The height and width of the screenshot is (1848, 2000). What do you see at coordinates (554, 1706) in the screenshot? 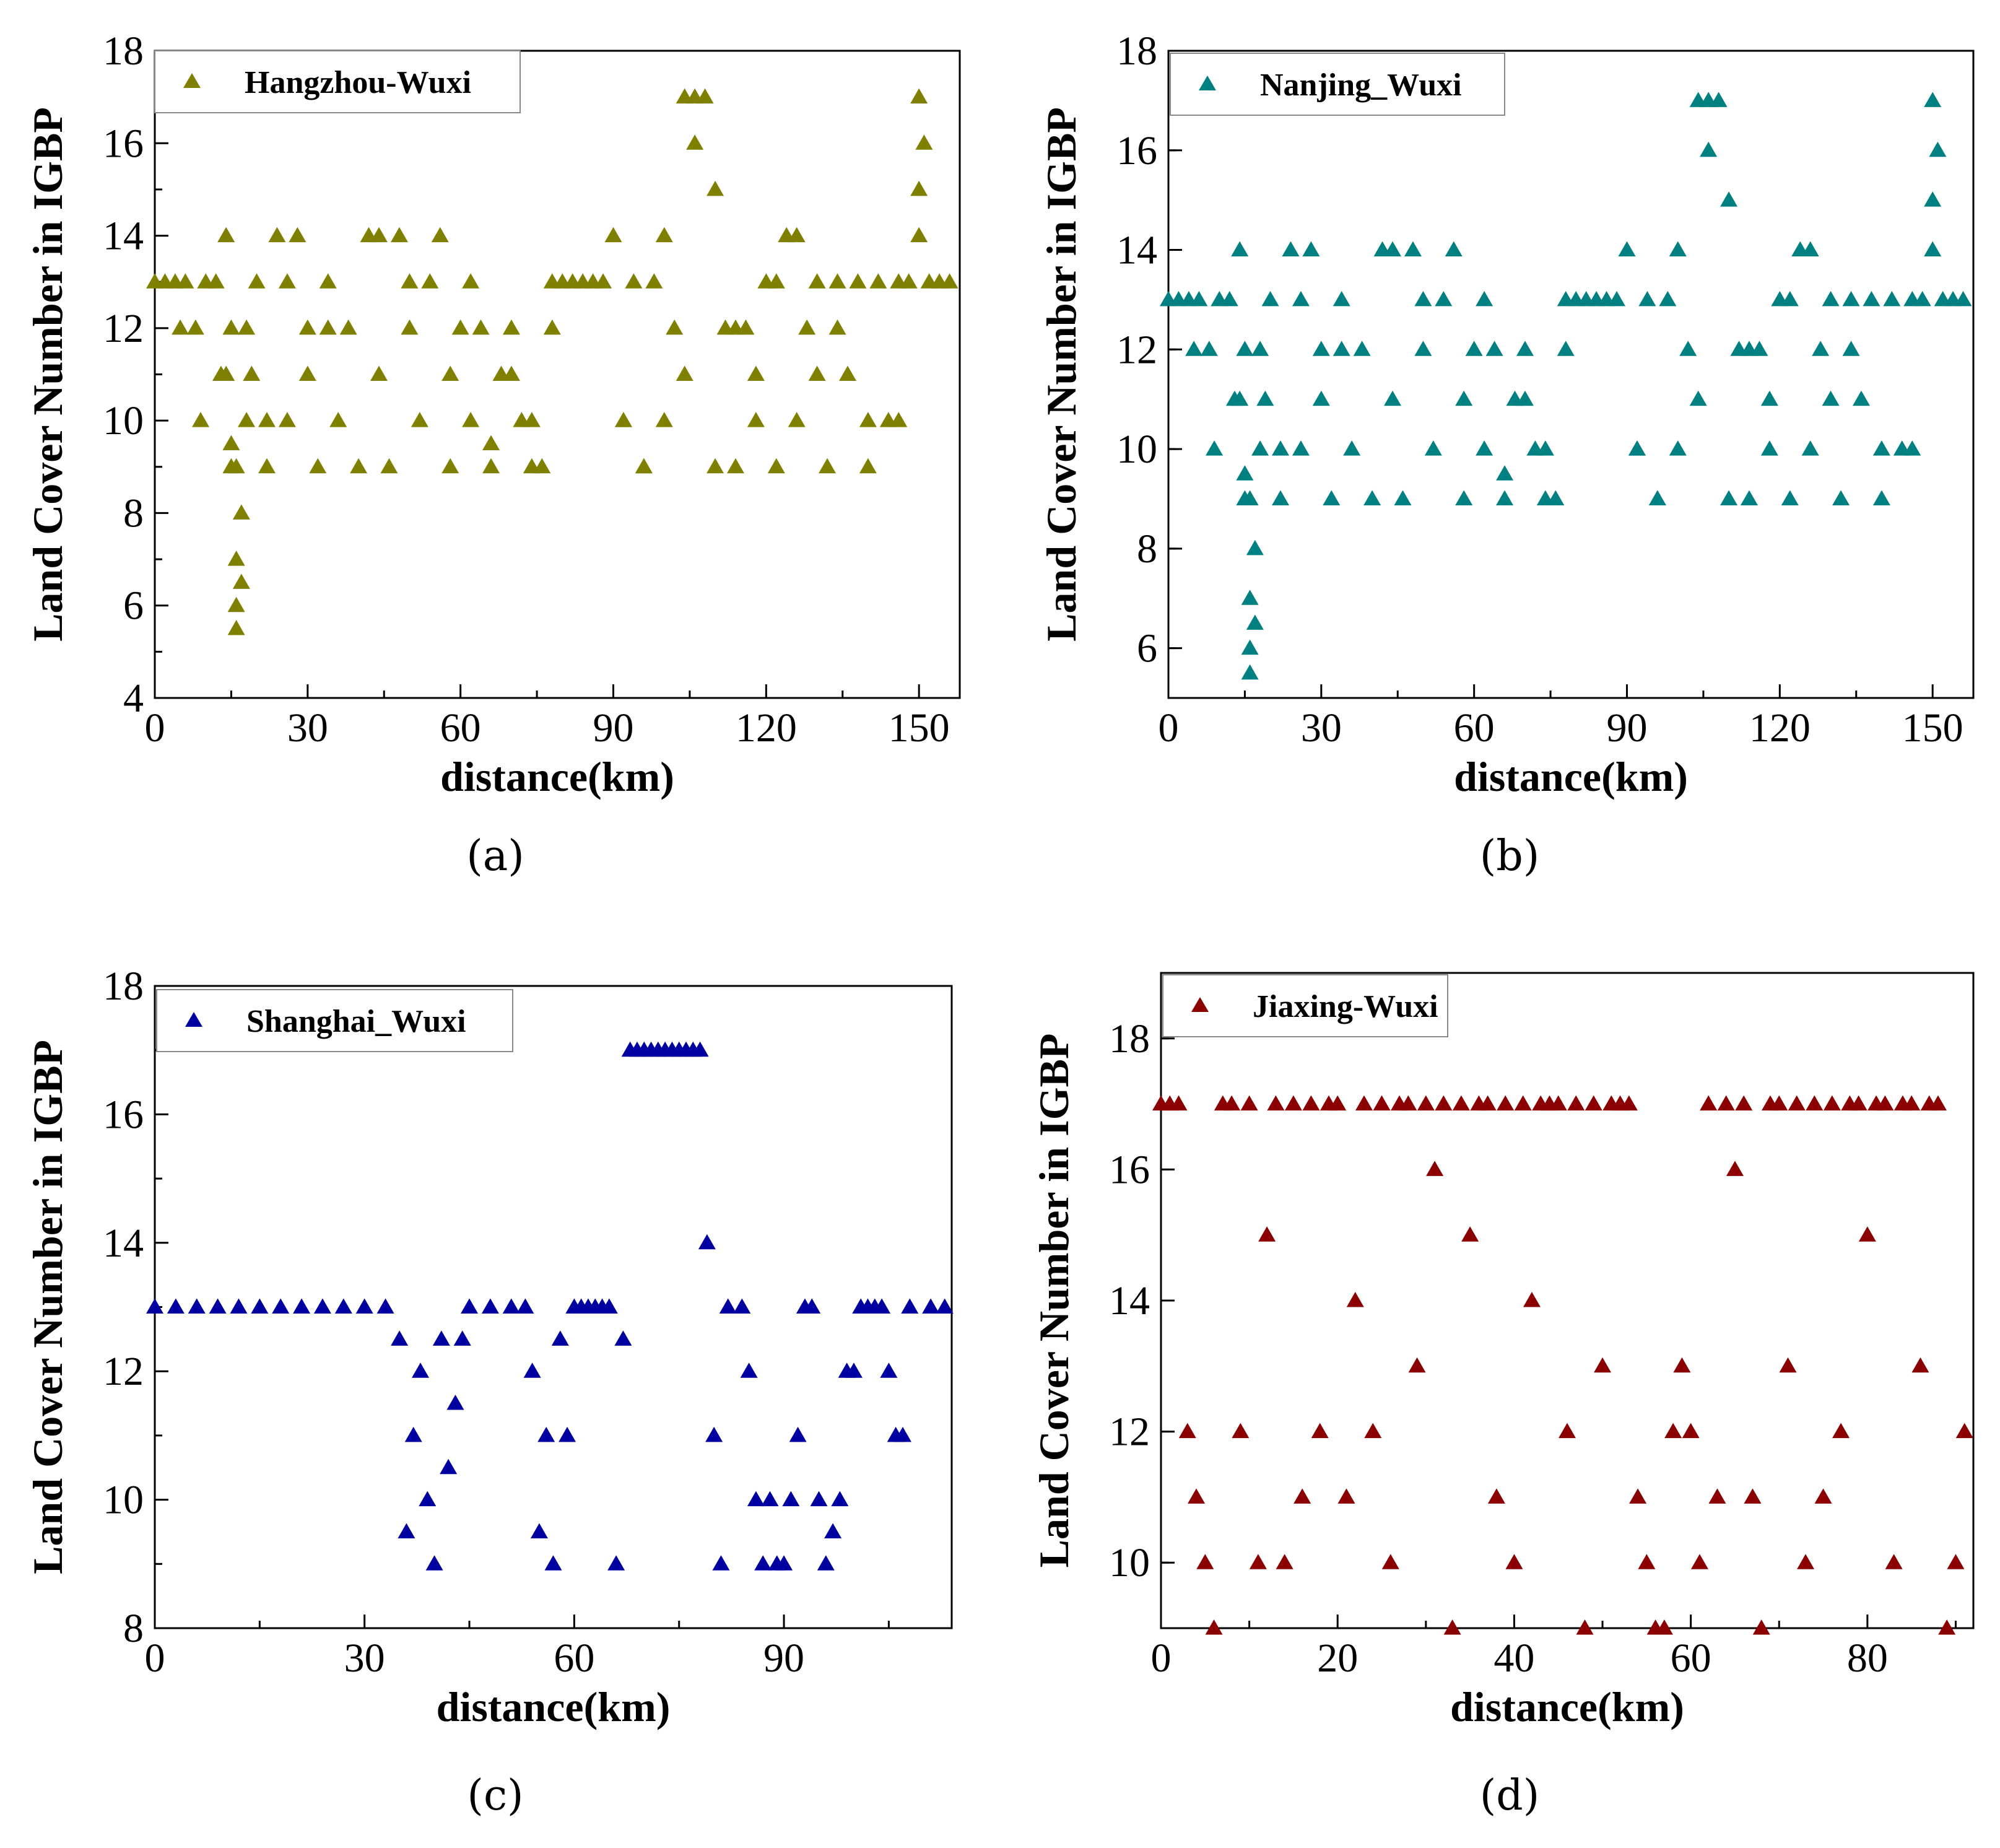
I see `x-axis-title: distance(km)` at bounding box center [554, 1706].